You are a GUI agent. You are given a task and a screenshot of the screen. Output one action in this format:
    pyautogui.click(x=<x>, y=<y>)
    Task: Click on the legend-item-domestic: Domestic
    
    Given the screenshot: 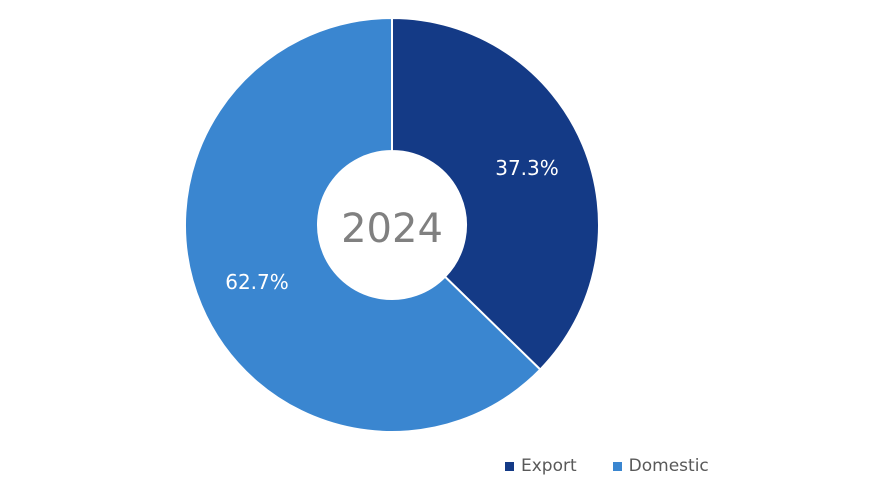 What is the action you would take?
    pyautogui.click(x=660, y=466)
    